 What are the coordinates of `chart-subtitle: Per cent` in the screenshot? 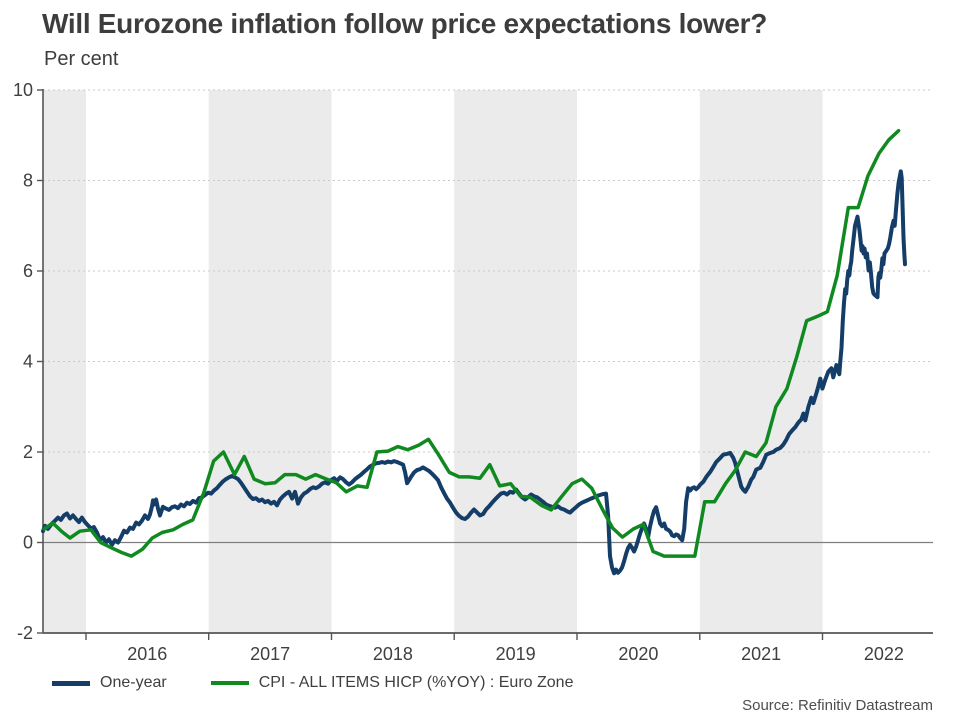 It's located at (81, 59).